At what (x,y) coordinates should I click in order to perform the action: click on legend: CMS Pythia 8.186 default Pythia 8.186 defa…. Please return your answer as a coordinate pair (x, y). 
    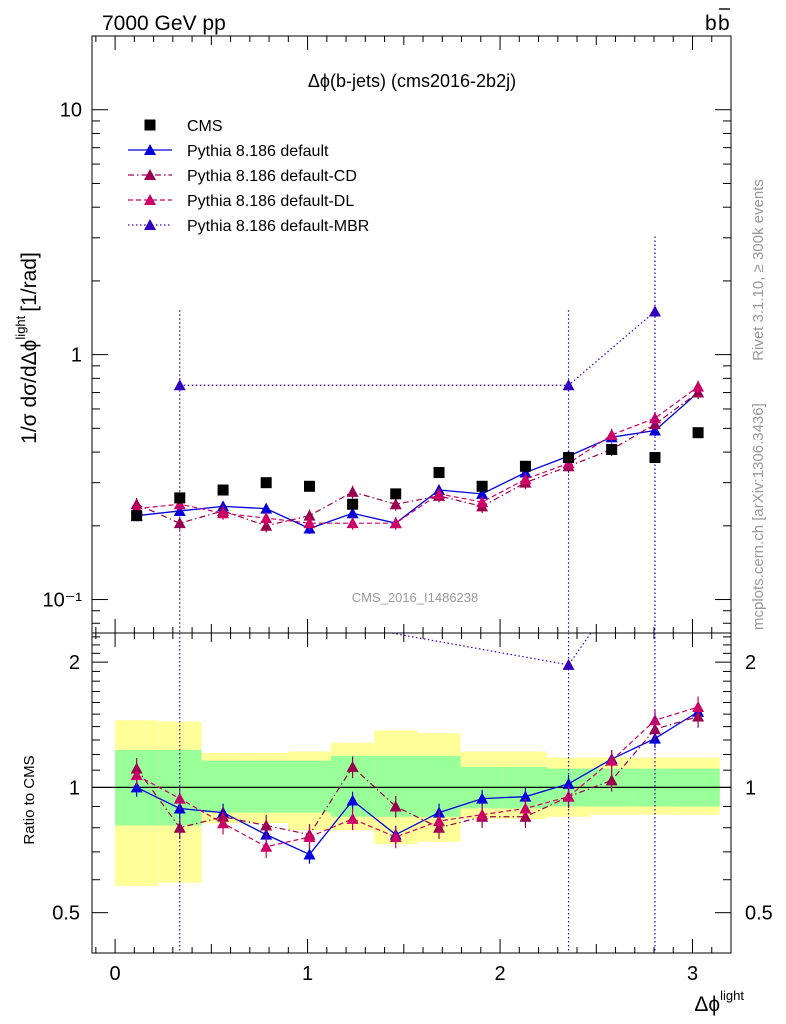
    Looking at the image, I should click on (248, 176).